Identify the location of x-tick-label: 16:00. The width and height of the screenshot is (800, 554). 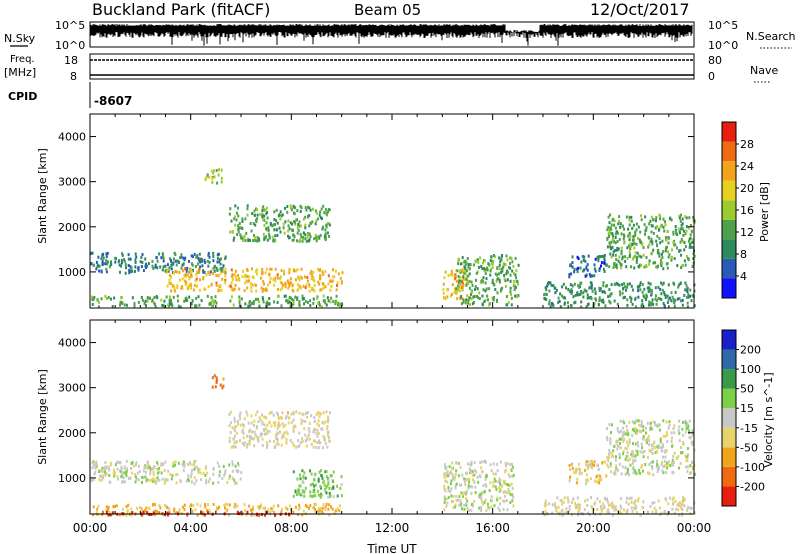
(492, 528).